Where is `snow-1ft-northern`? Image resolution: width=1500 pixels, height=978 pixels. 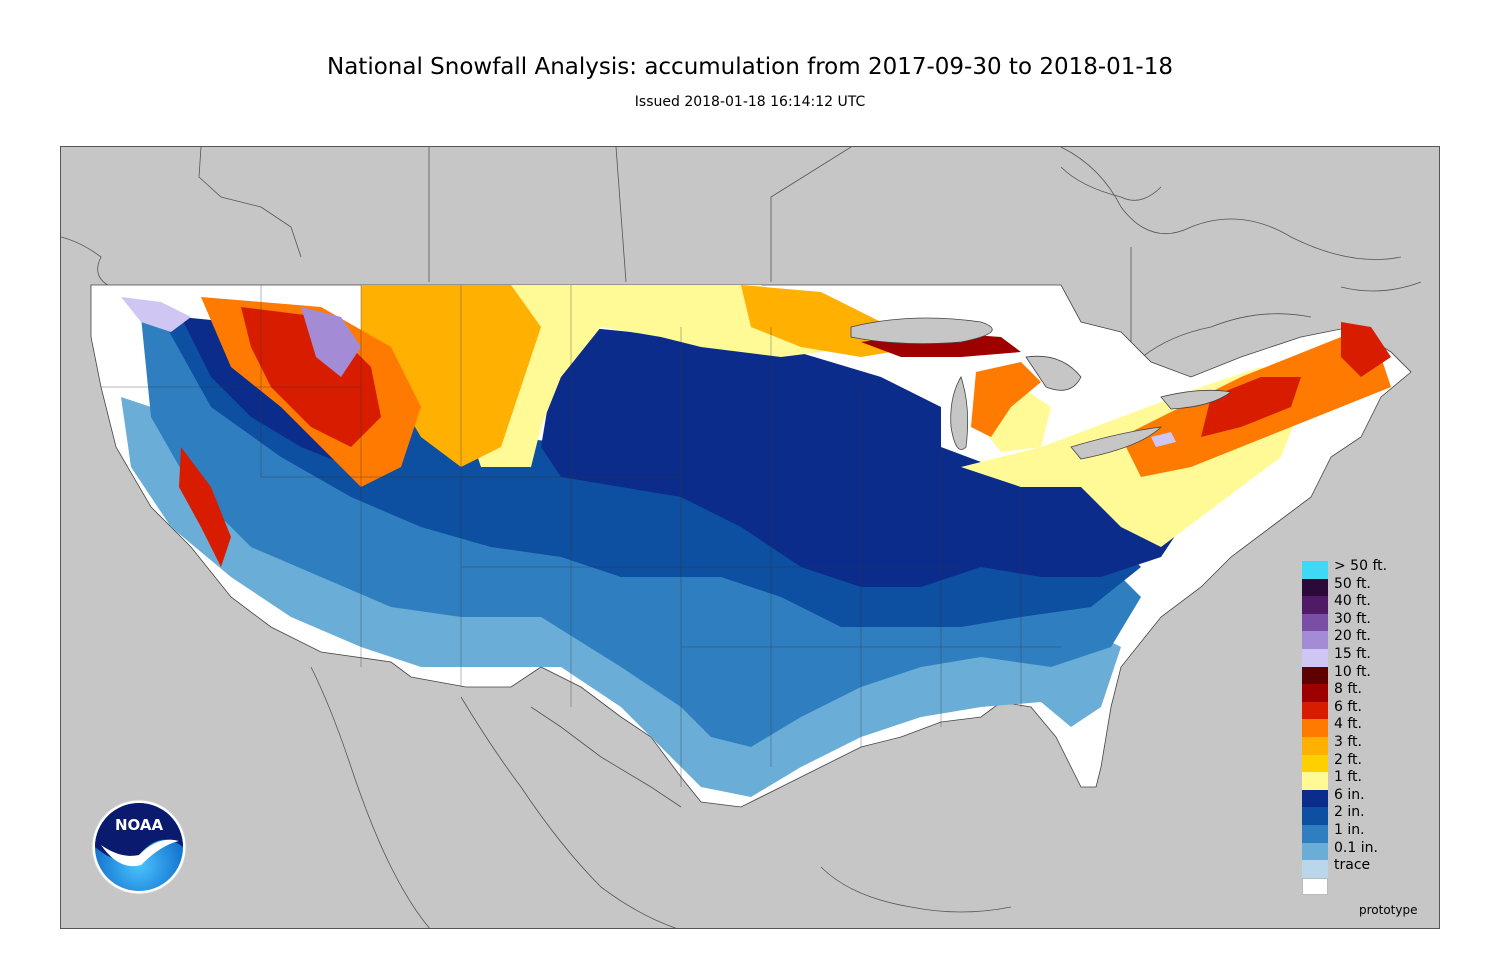 snow-1ft-northern is located at coordinates (651, 376).